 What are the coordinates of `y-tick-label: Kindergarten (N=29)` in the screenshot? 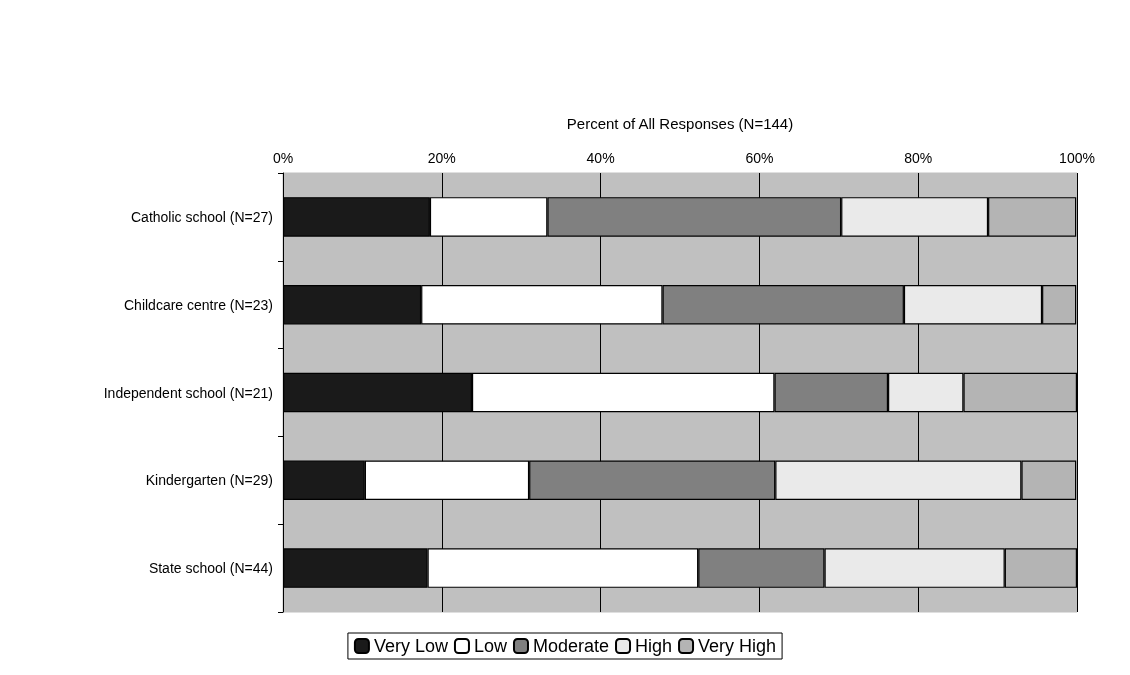 It's located at (209, 480).